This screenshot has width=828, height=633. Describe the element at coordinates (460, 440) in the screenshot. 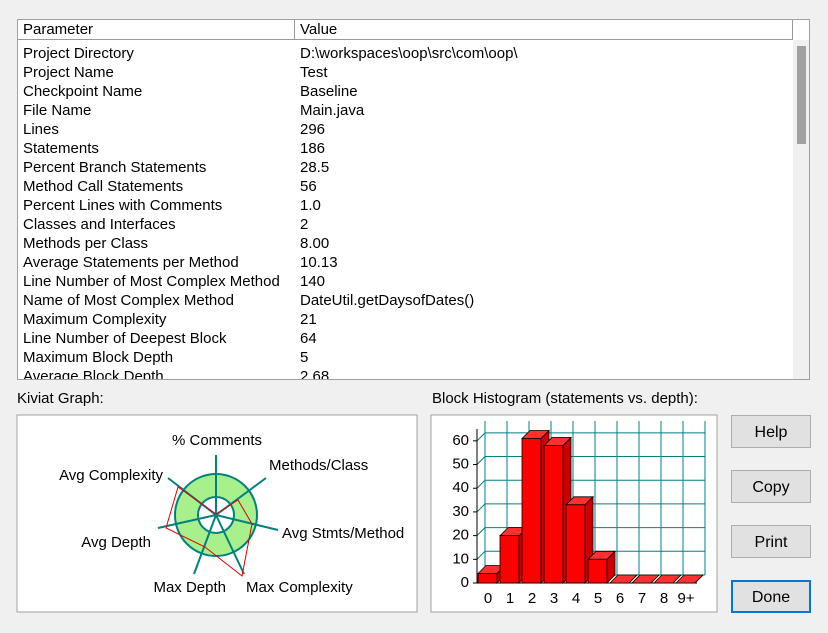

I see `y-tick-label: 60` at that location.